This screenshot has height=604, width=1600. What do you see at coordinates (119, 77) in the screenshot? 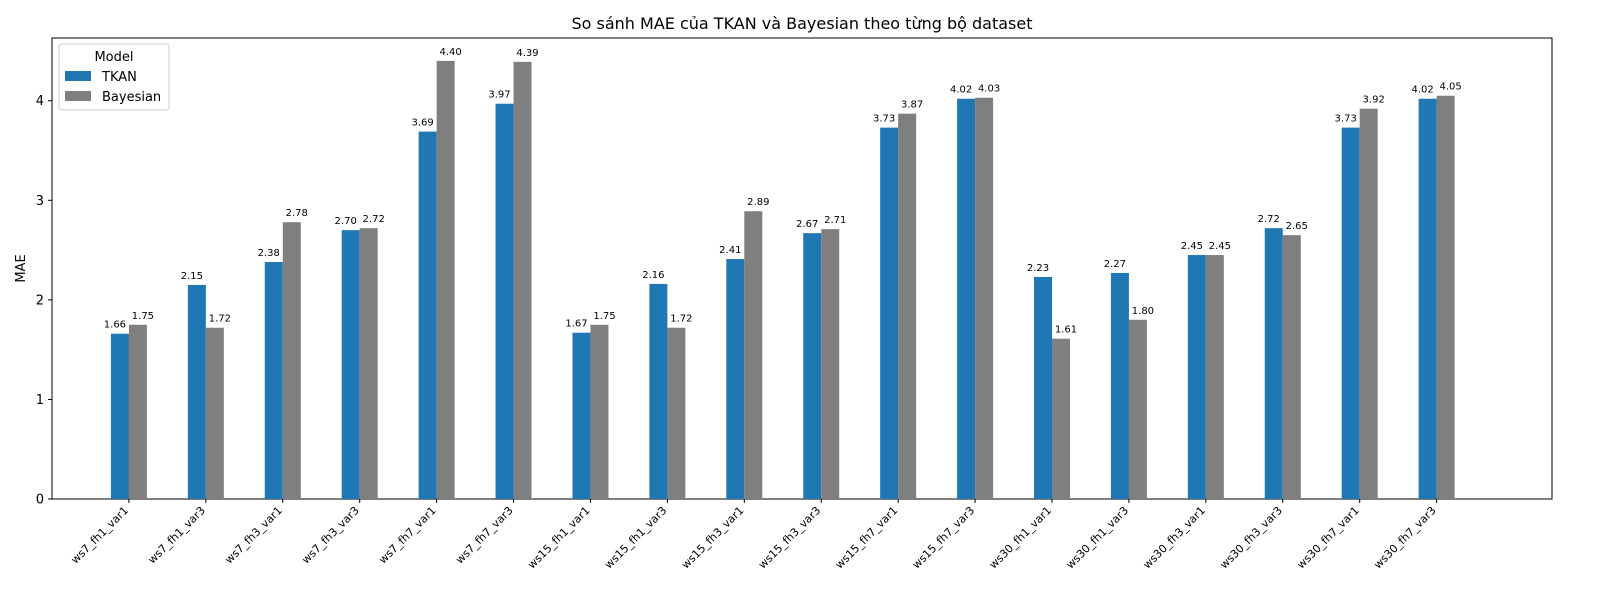
I see `legend-label-tkan: TKAN` at bounding box center [119, 77].